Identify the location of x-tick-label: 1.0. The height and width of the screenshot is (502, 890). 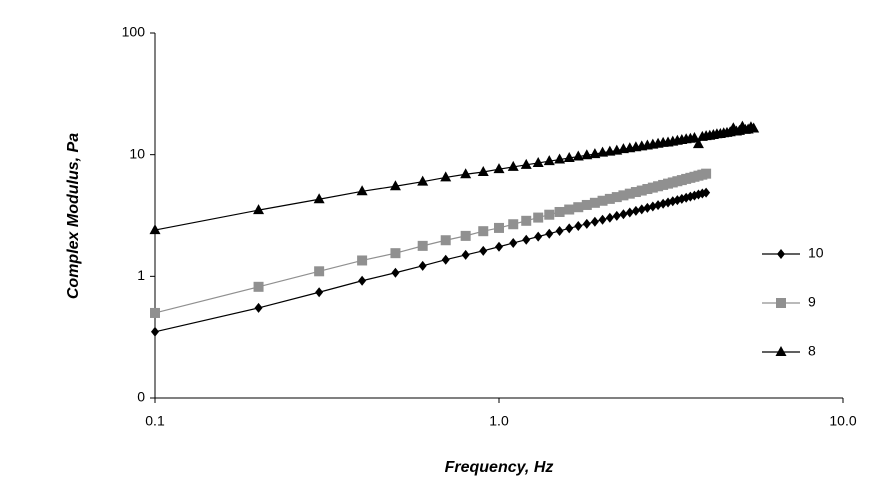
(499, 421).